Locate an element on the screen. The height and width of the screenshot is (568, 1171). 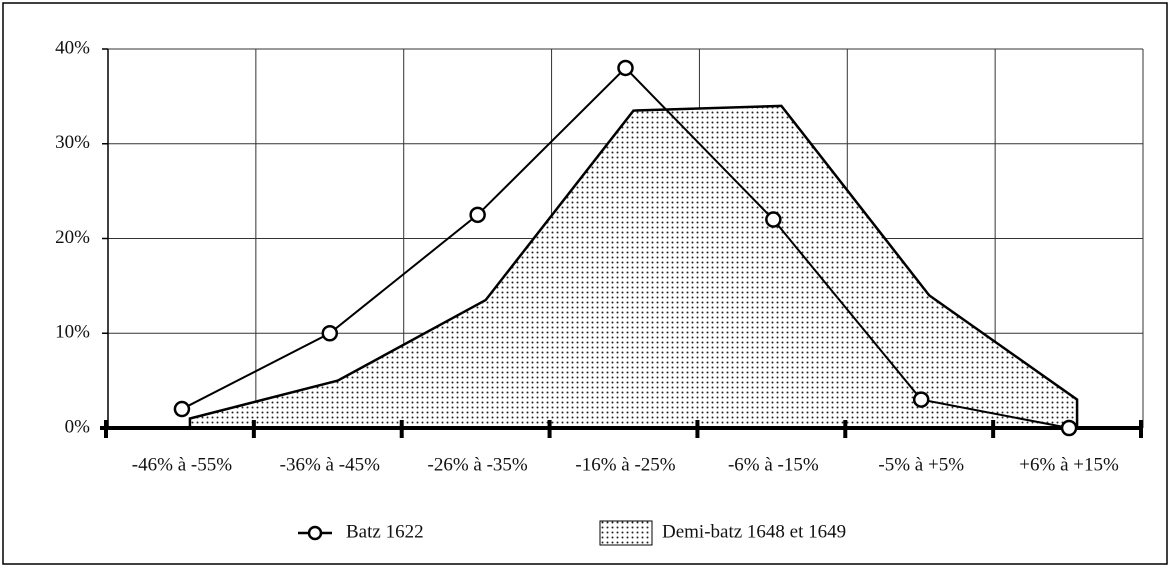
y-tick-label: 10% is located at coordinates (72, 332).